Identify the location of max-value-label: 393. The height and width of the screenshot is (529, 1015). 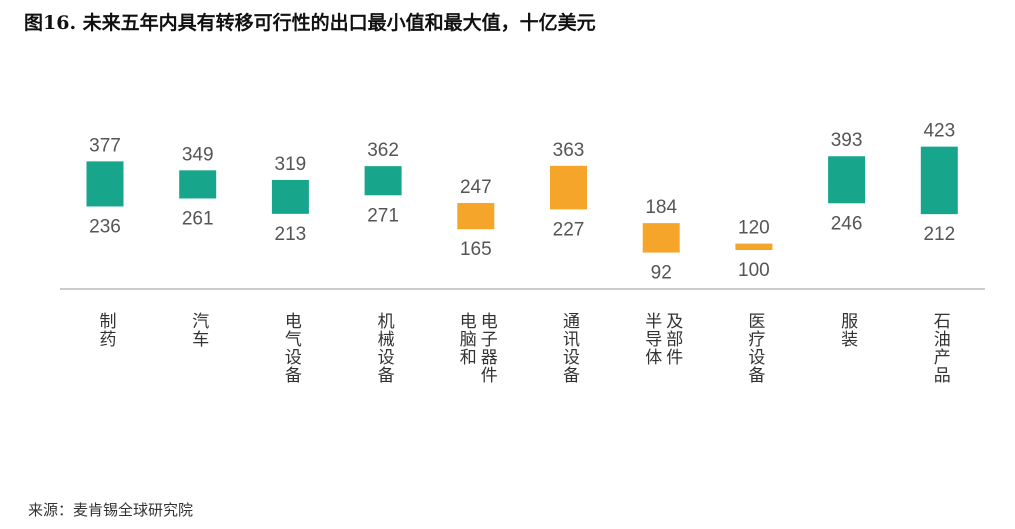
(847, 140).